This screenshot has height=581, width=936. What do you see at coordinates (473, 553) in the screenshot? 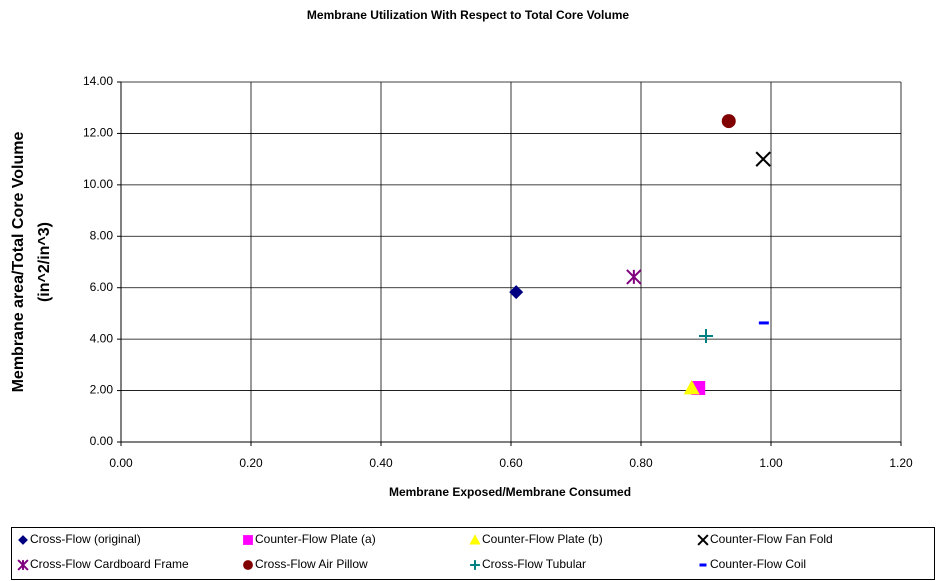
I see `legend-box` at bounding box center [473, 553].